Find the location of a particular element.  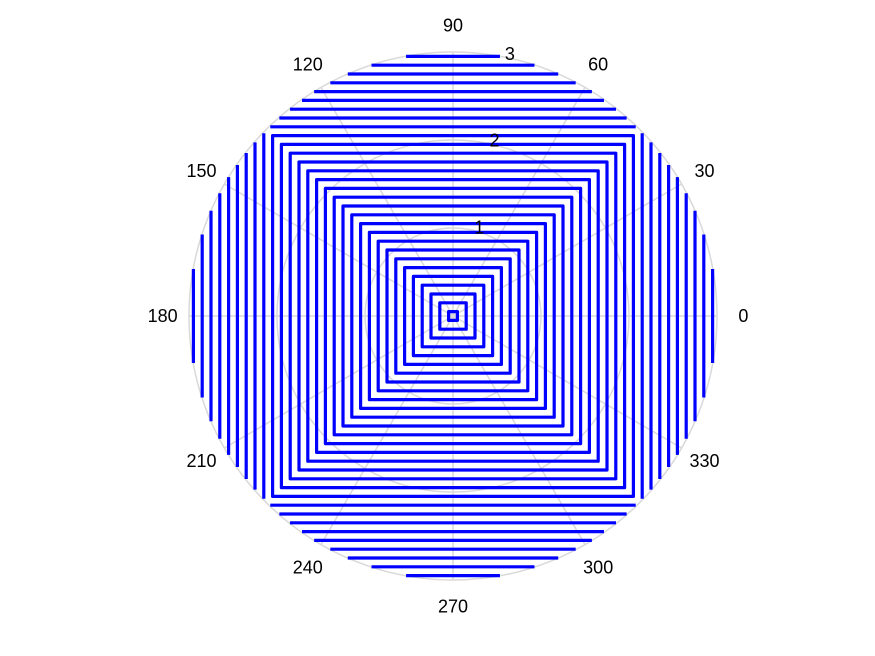

radial-tick-label: 2 is located at coordinates (495, 141).